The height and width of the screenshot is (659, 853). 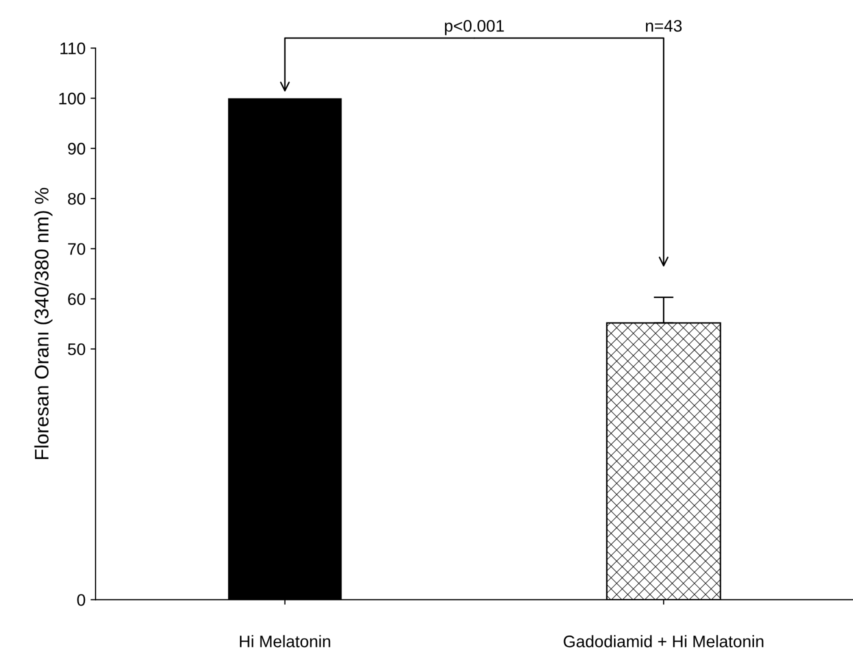 I want to click on y-tick-label: 60, so click(x=77, y=299).